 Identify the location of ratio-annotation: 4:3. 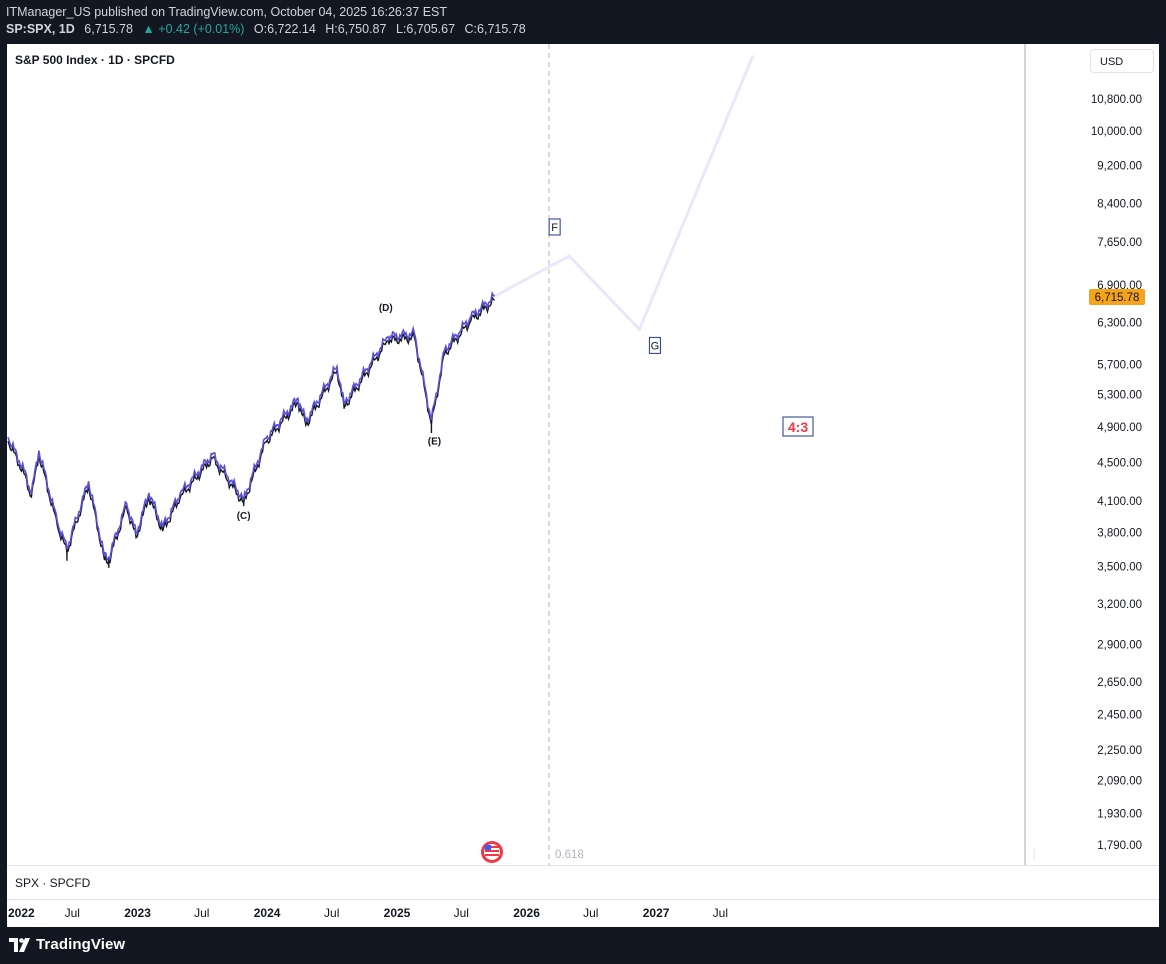
(798, 426).